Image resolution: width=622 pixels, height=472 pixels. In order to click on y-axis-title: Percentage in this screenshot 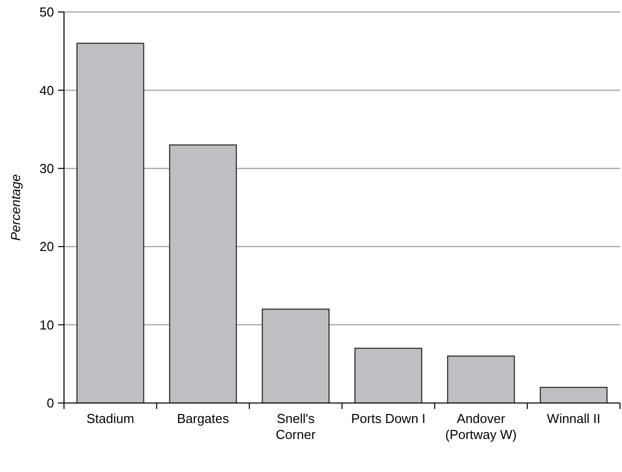, I will do `click(15, 207)`.